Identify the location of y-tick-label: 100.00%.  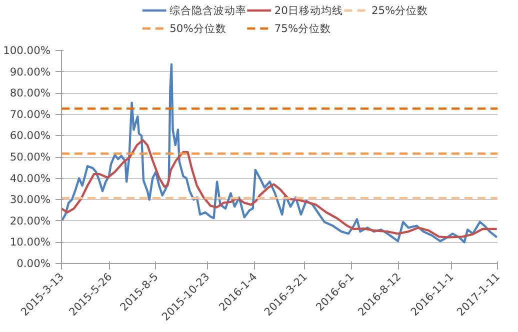
(27, 50).